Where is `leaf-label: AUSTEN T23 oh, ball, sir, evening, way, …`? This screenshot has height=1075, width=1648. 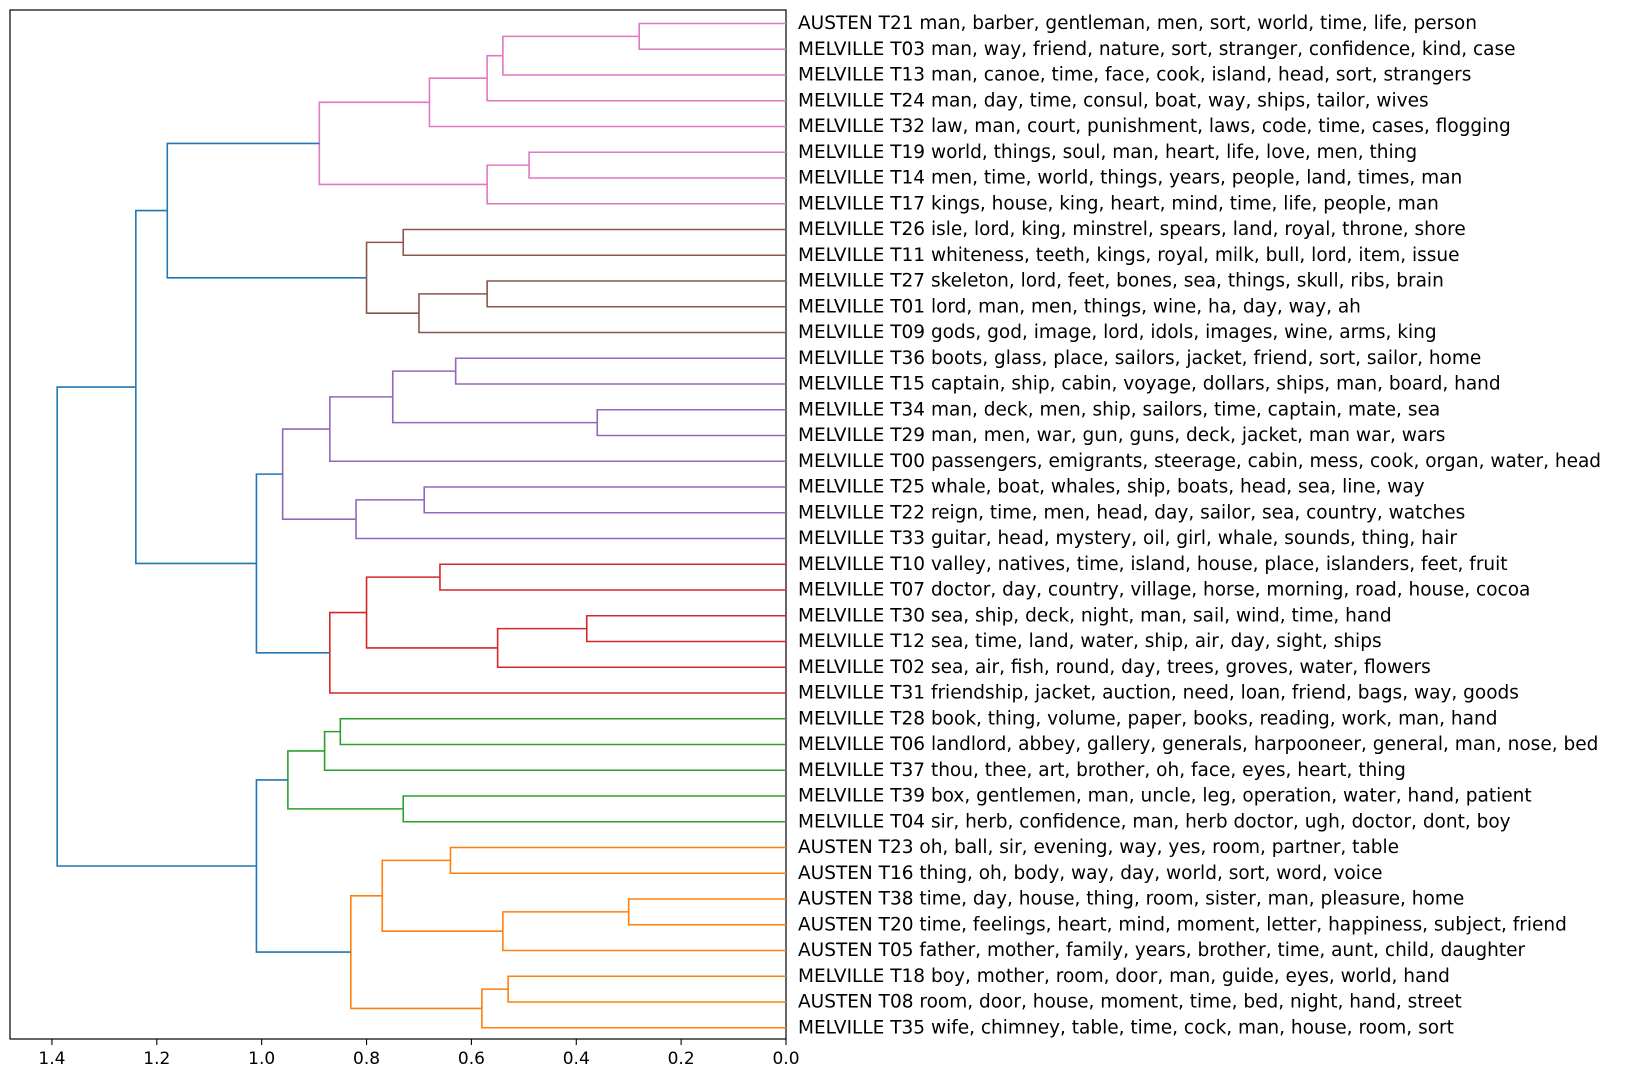 leaf-label: AUSTEN T23 oh, ball, sir, evening, way, … is located at coordinates (1098, 847).